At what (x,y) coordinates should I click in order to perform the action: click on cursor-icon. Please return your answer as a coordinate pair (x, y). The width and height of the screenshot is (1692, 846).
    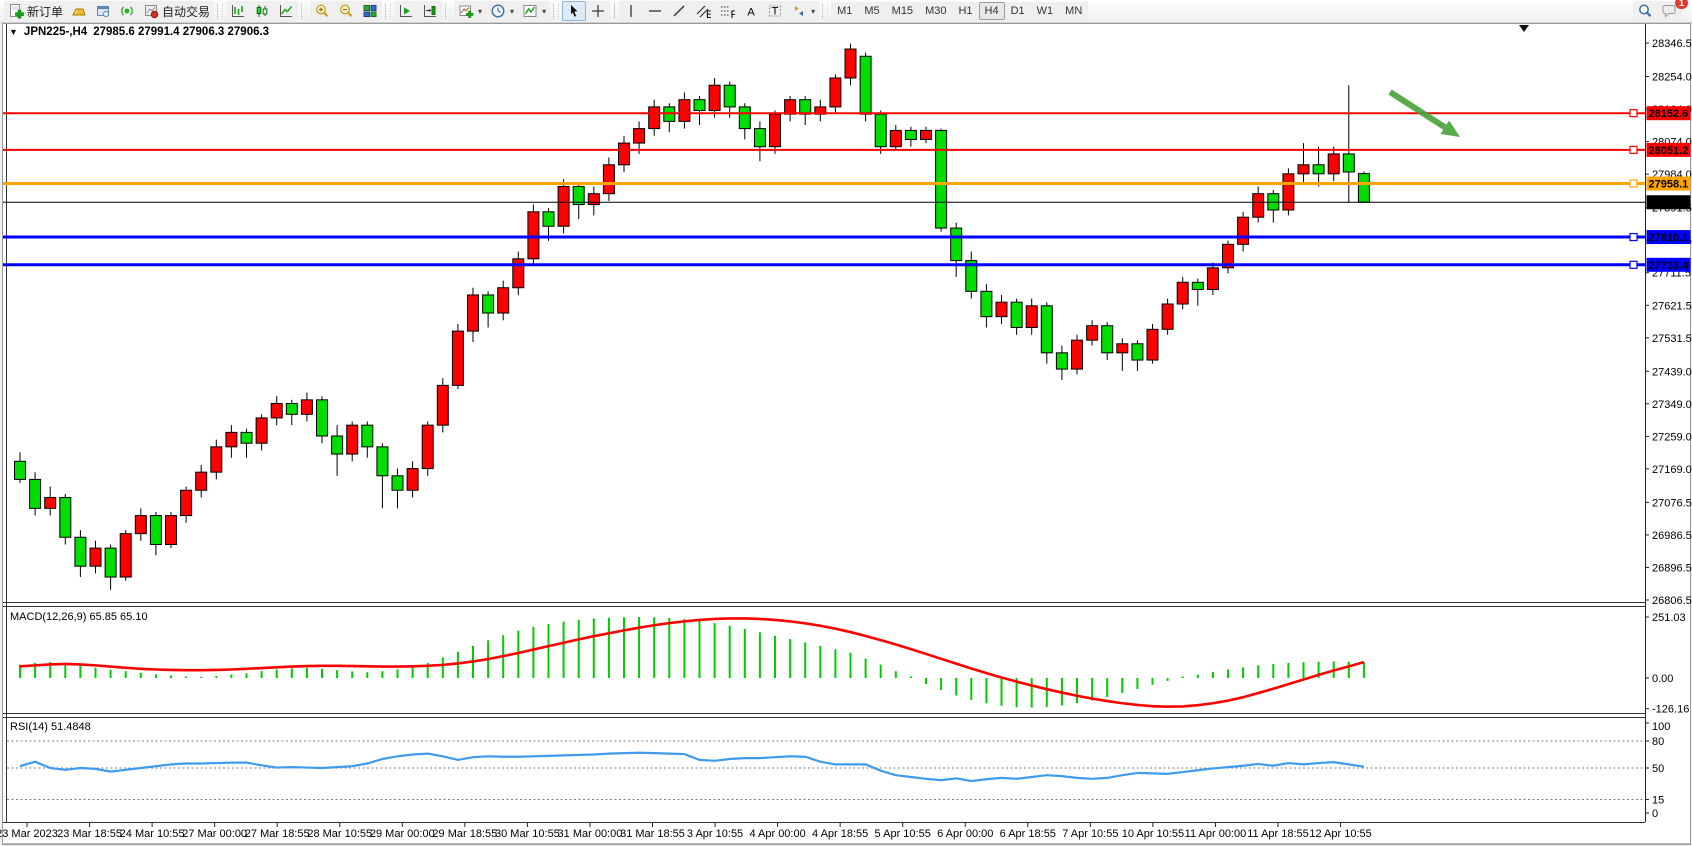
    Looking at the image, I should click on (574, 11).